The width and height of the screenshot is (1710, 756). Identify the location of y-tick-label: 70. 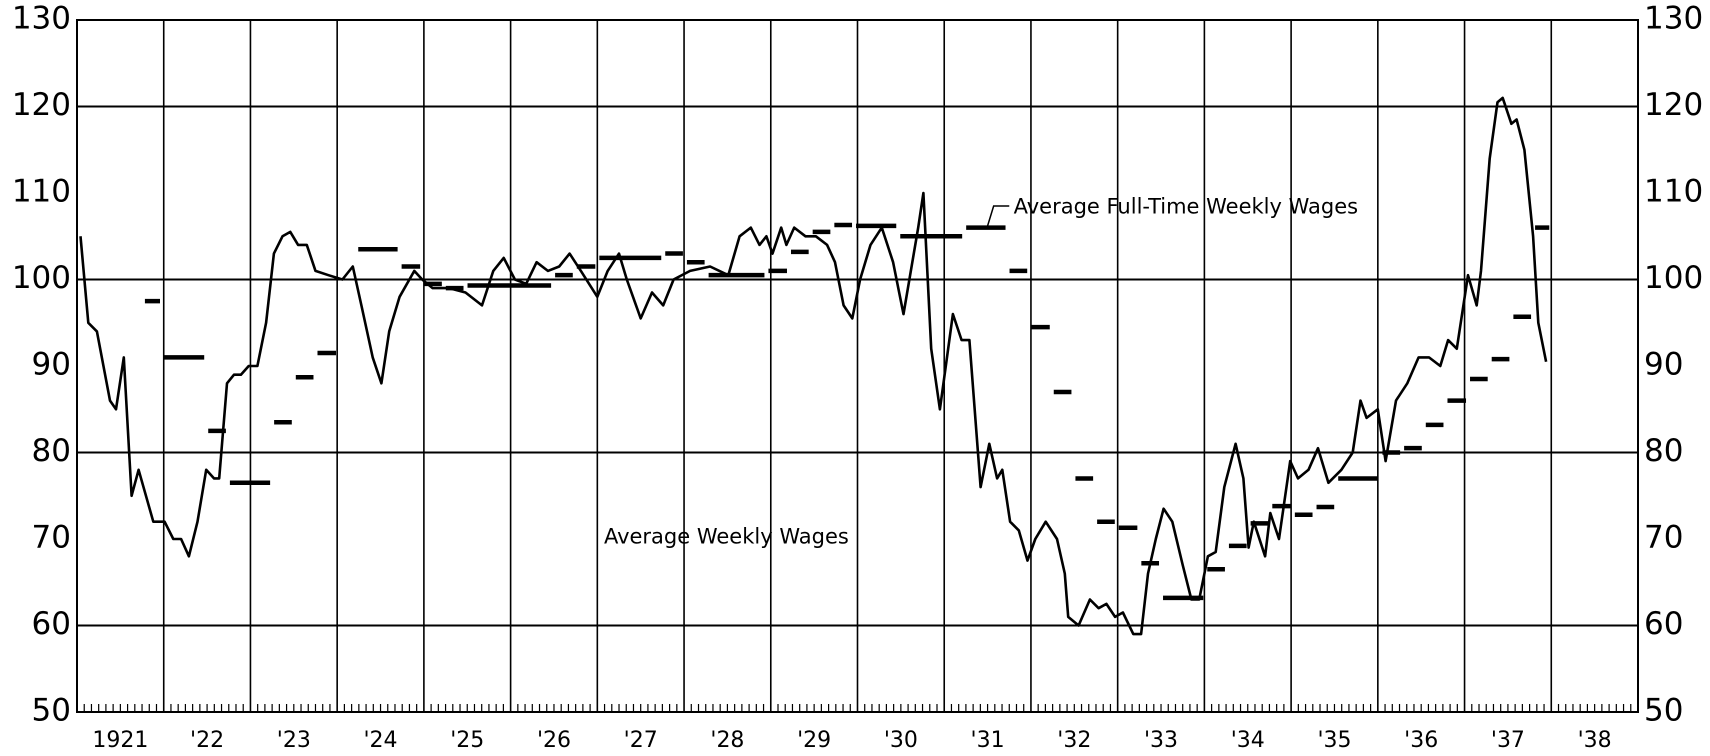
(51, 538).